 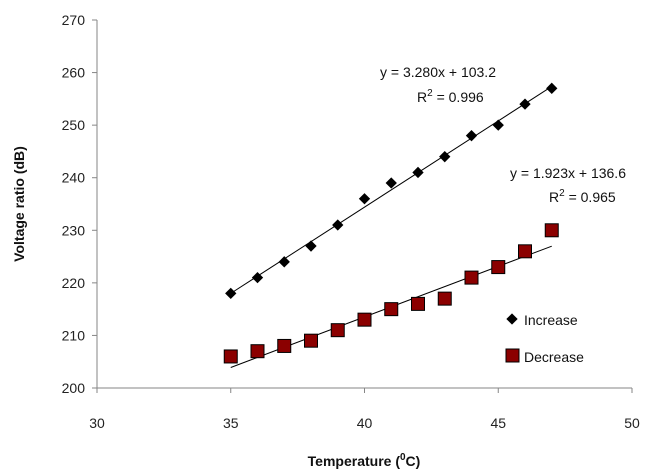 I want to click on legend-item-decrease: Decrease, so click(x=544, y=356).